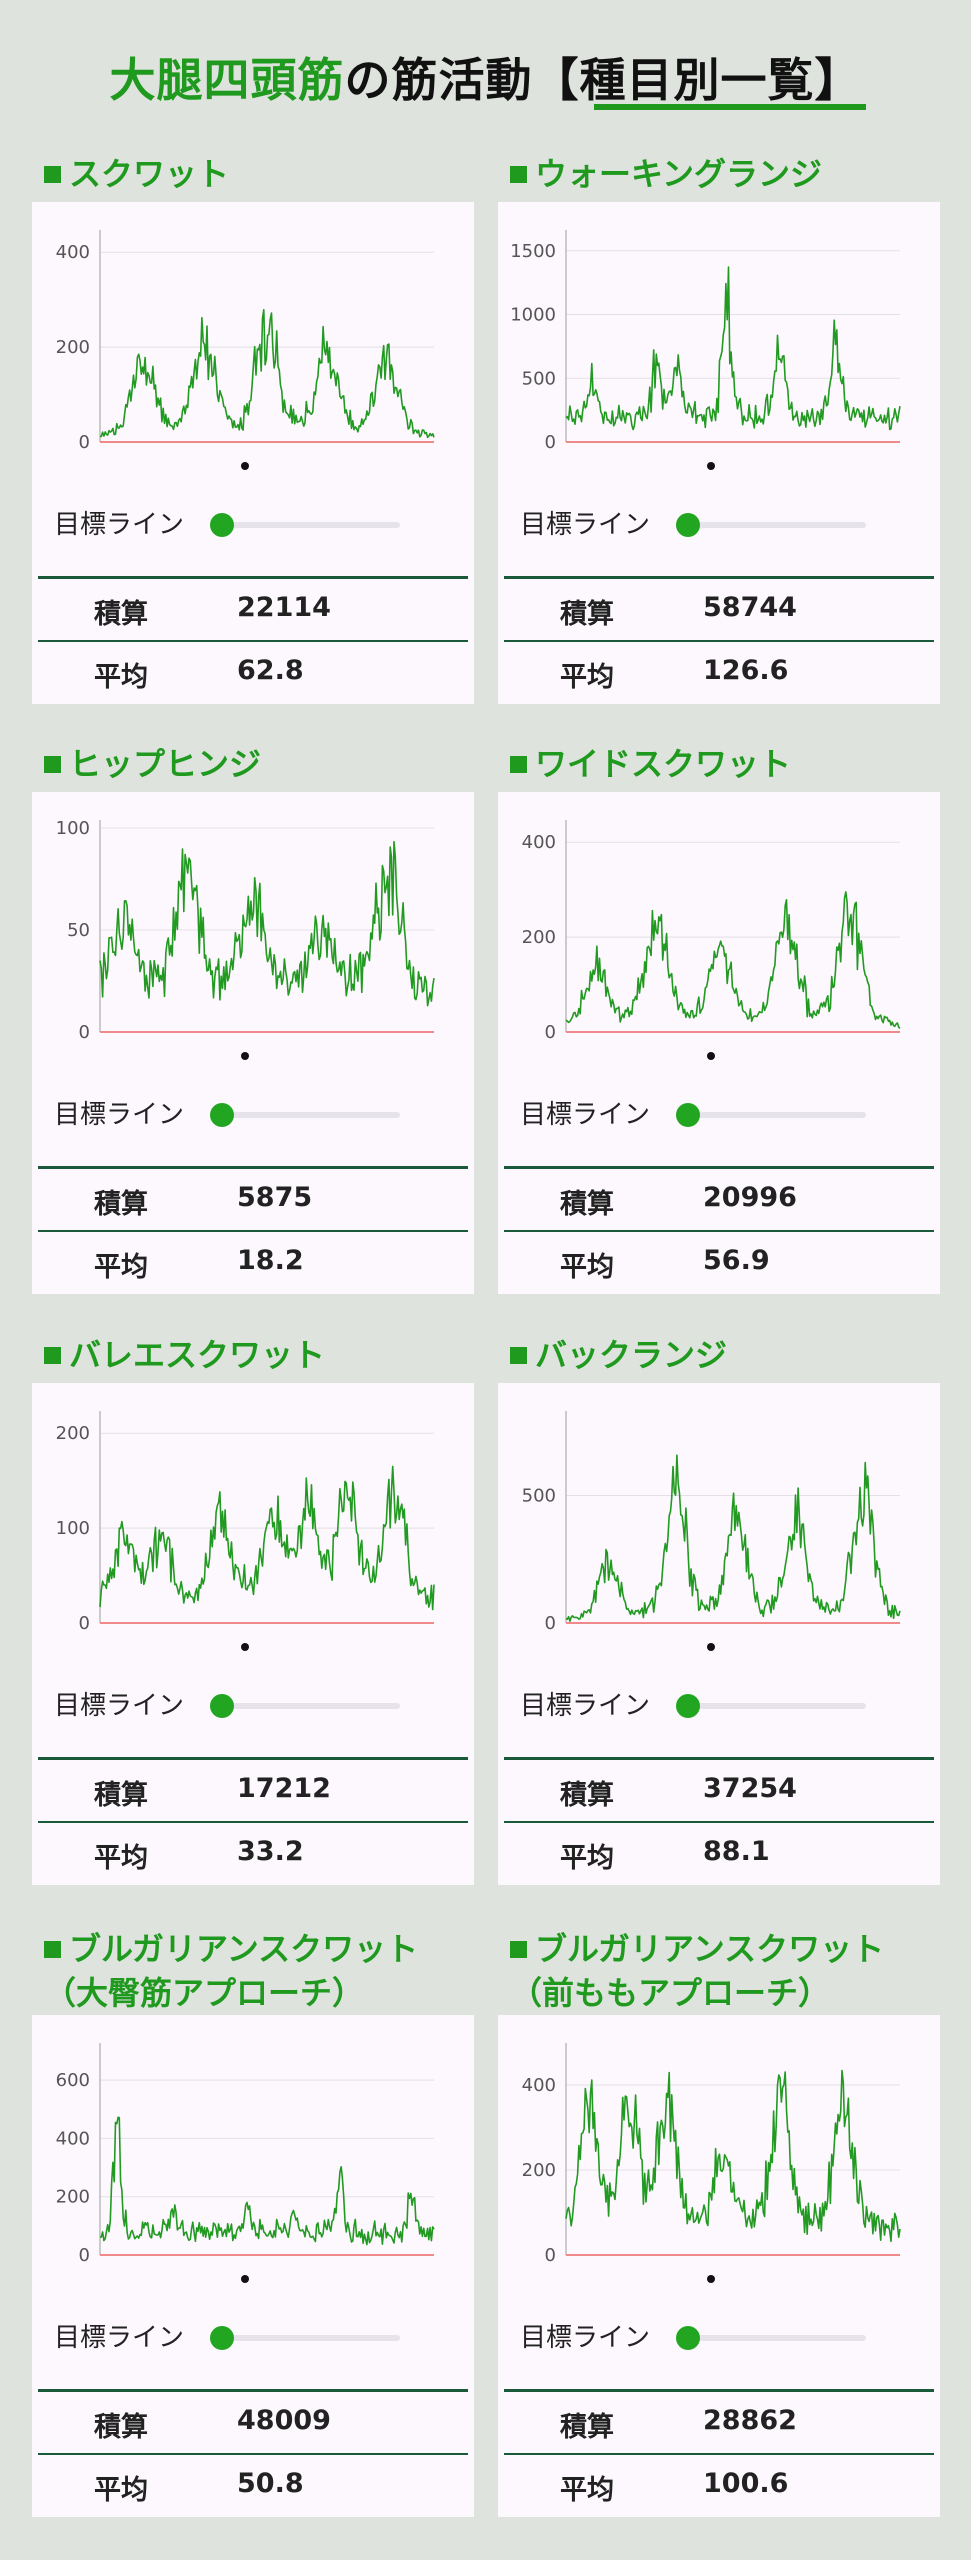 The height and width of the screenshot is (2560, 971). Describe the element at coordinates (253, 2266) in the screenshot. I see `exercise-card: 0 200 400 600 目標ライン 積算 48009 平均 50.8` at that location.